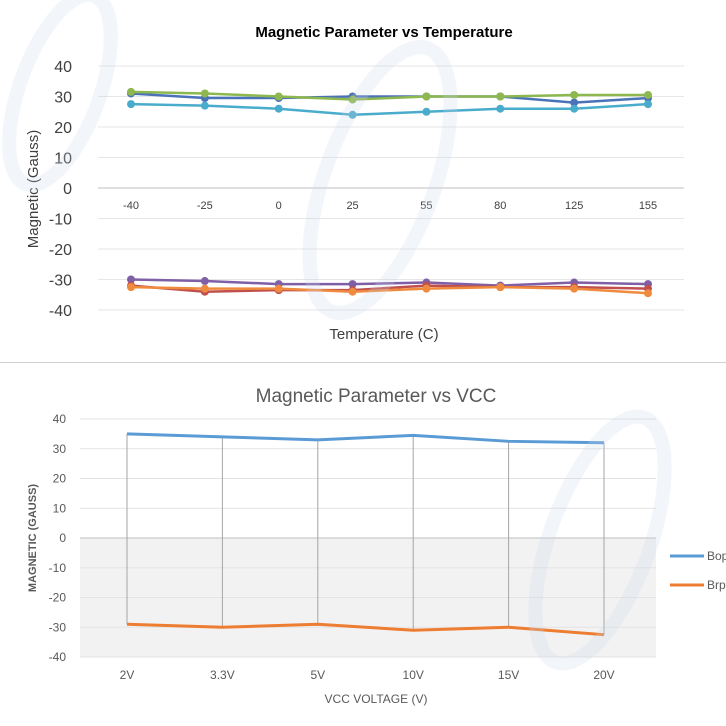 The width and height of the screenshot is (726, 726). I want to click on x-tick-label: 80, so click(500, 206).